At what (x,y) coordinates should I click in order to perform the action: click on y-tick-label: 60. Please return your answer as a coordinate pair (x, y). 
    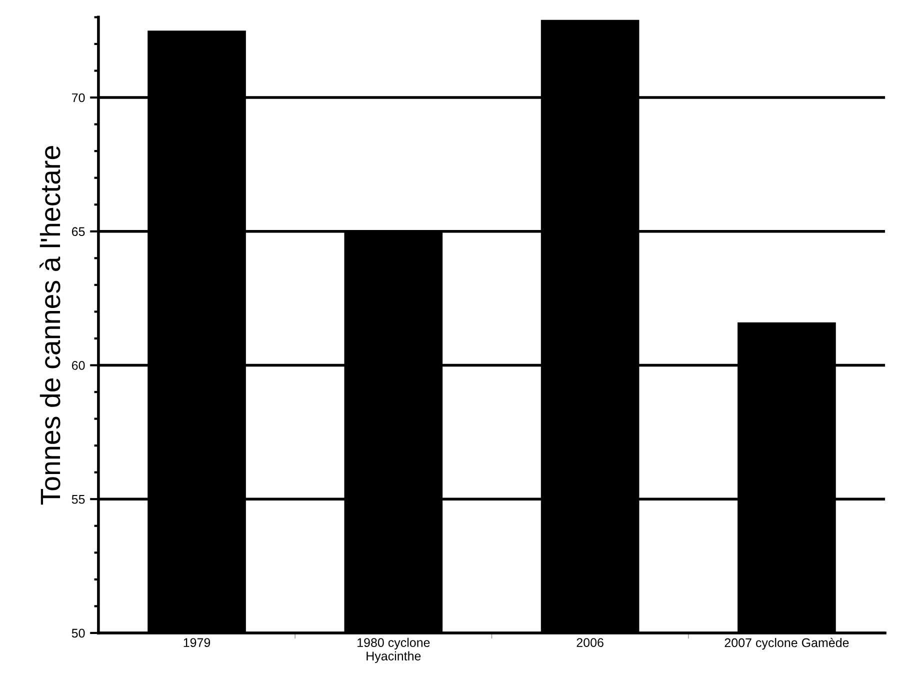
    Looking at the image, I should click on (78, 365).